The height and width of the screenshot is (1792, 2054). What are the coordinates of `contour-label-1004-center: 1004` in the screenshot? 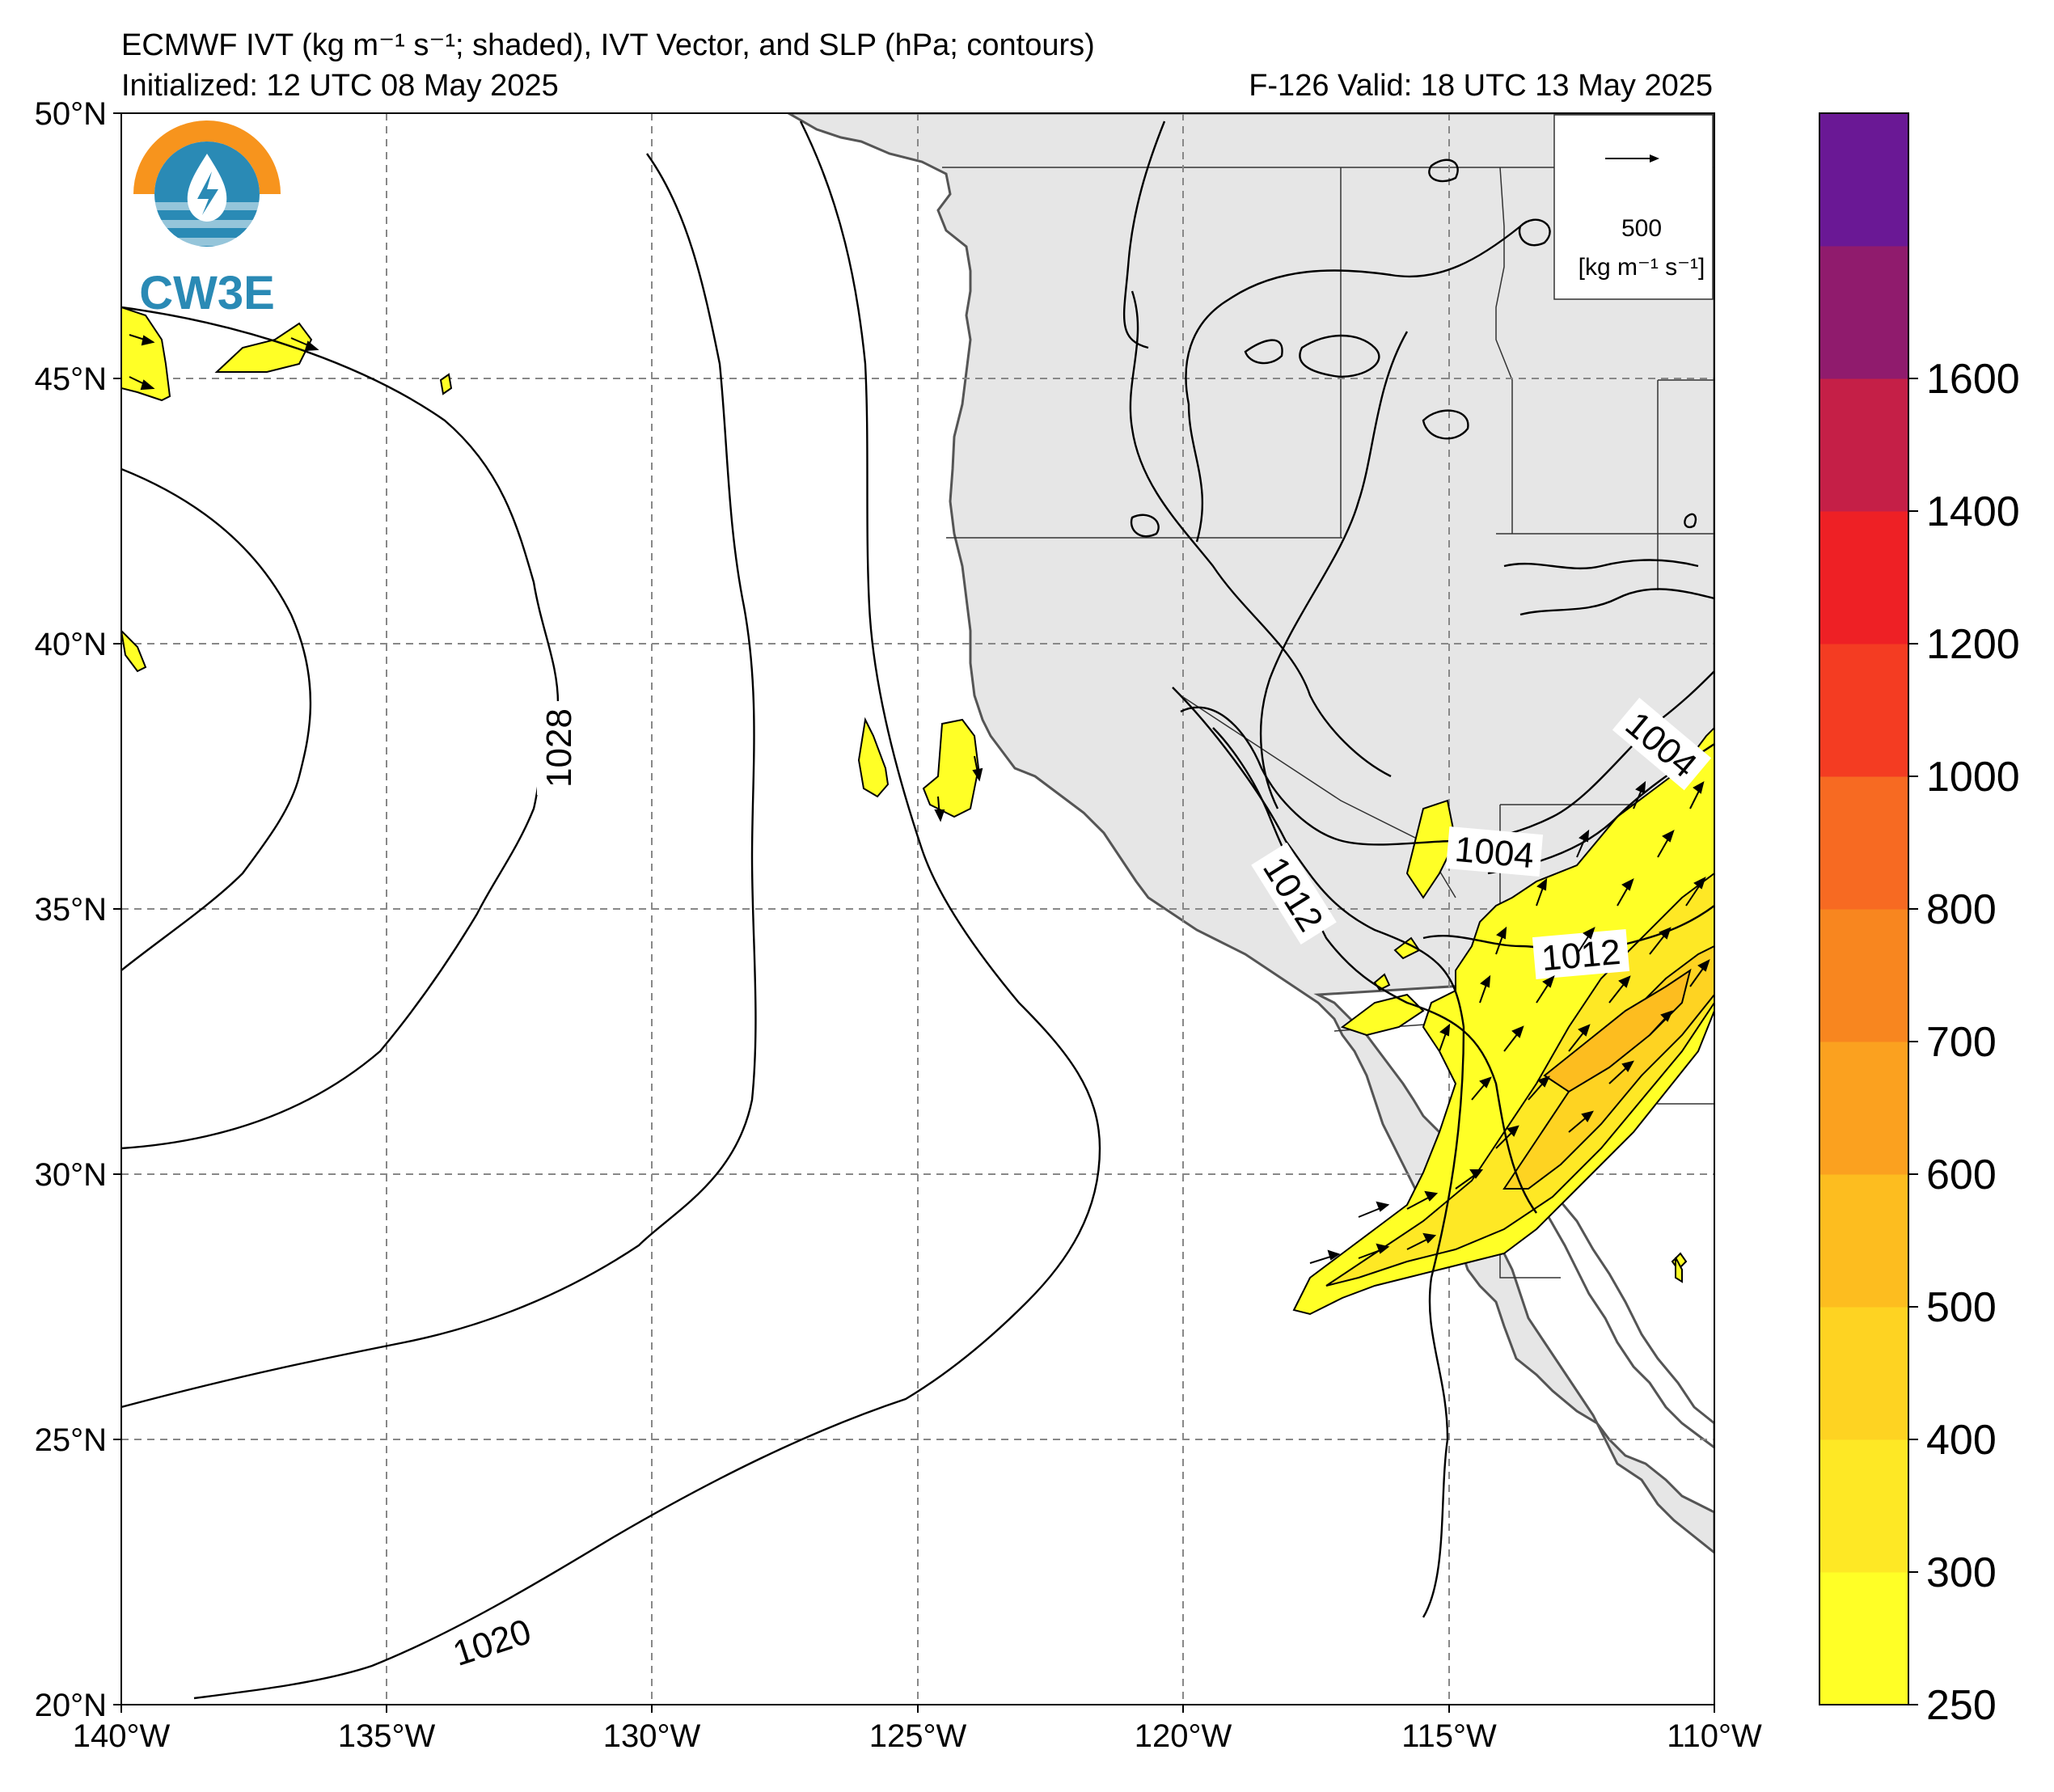 It's located at (1495, 851).